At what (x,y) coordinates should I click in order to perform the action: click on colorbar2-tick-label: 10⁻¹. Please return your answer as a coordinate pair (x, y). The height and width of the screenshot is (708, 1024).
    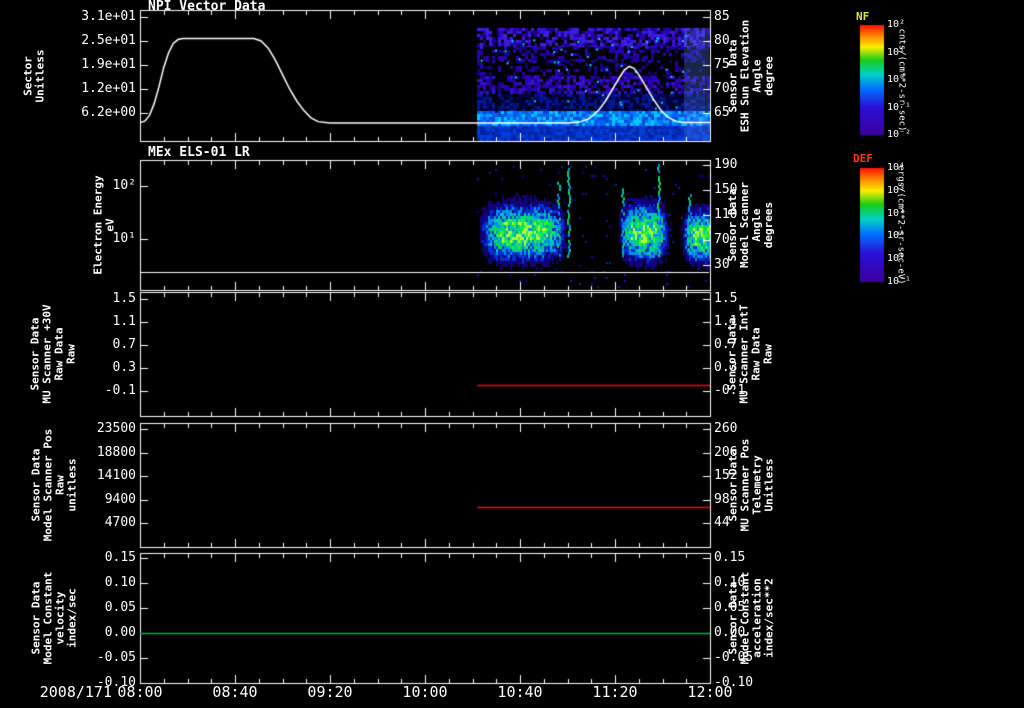
    Looking at the image, I should click on (899, 281).